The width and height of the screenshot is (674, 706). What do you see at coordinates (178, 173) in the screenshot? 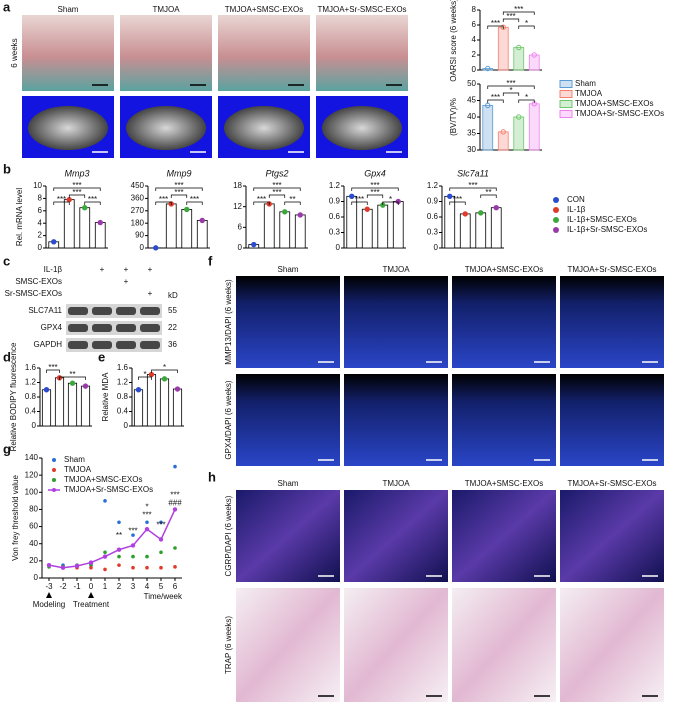
I see `chart-title: Mmp9` at bounding box center [178, 173].